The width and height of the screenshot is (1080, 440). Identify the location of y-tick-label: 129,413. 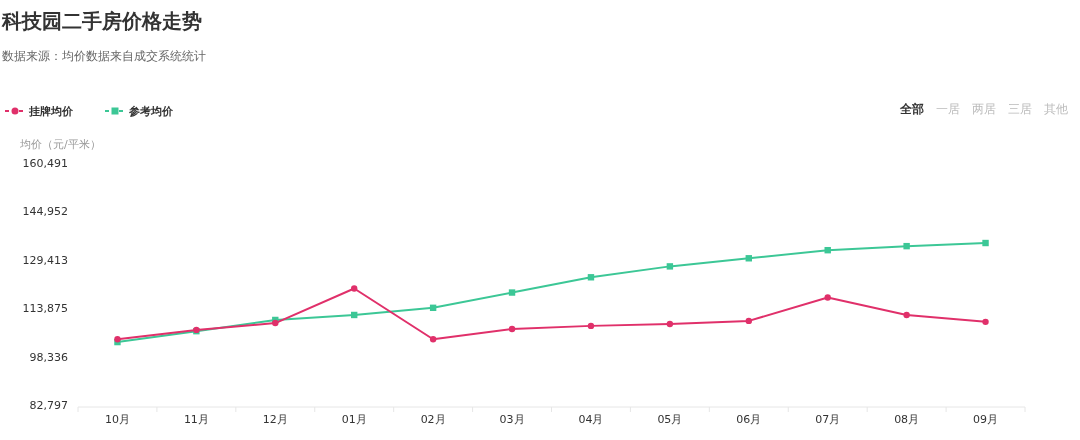
(45, 260).